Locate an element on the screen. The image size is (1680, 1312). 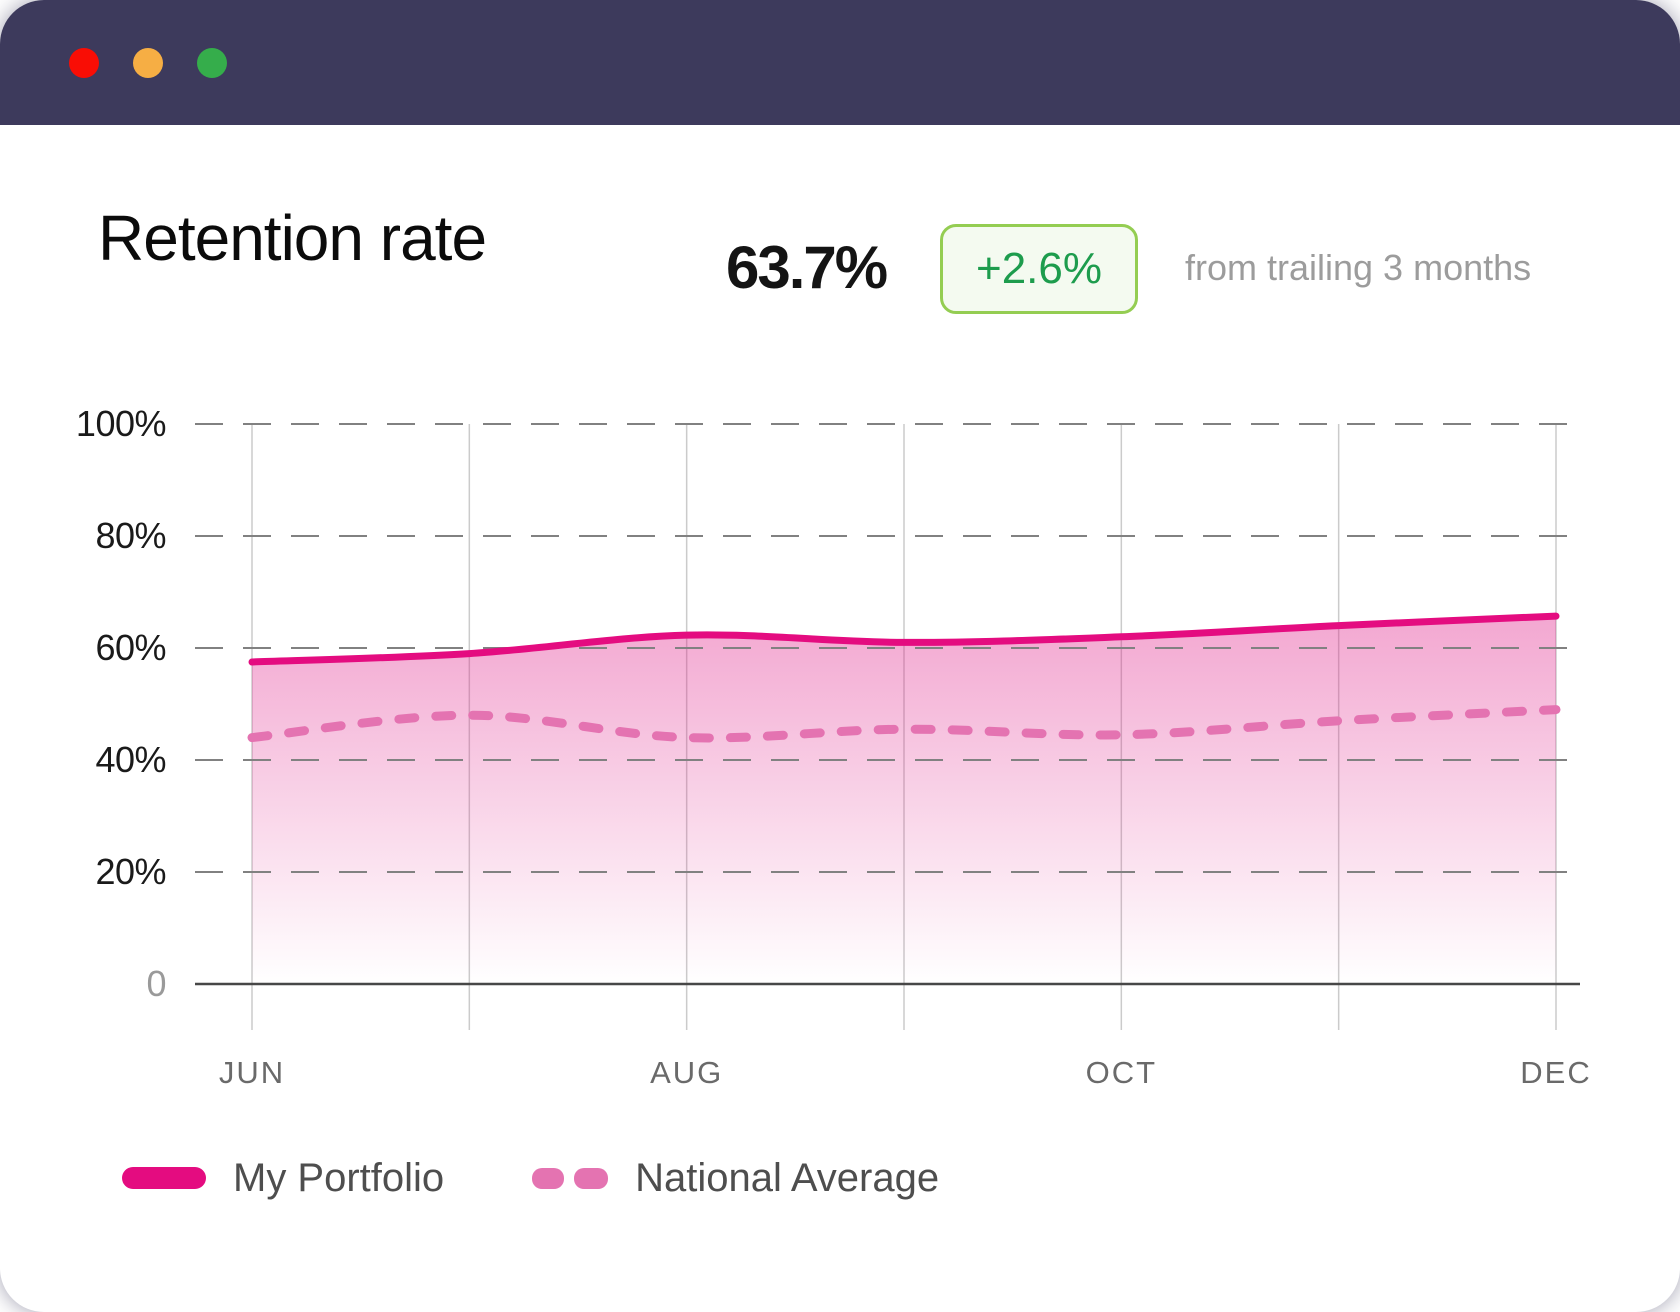
x-axis-label: AUG is located at coordinates (686, 1072).